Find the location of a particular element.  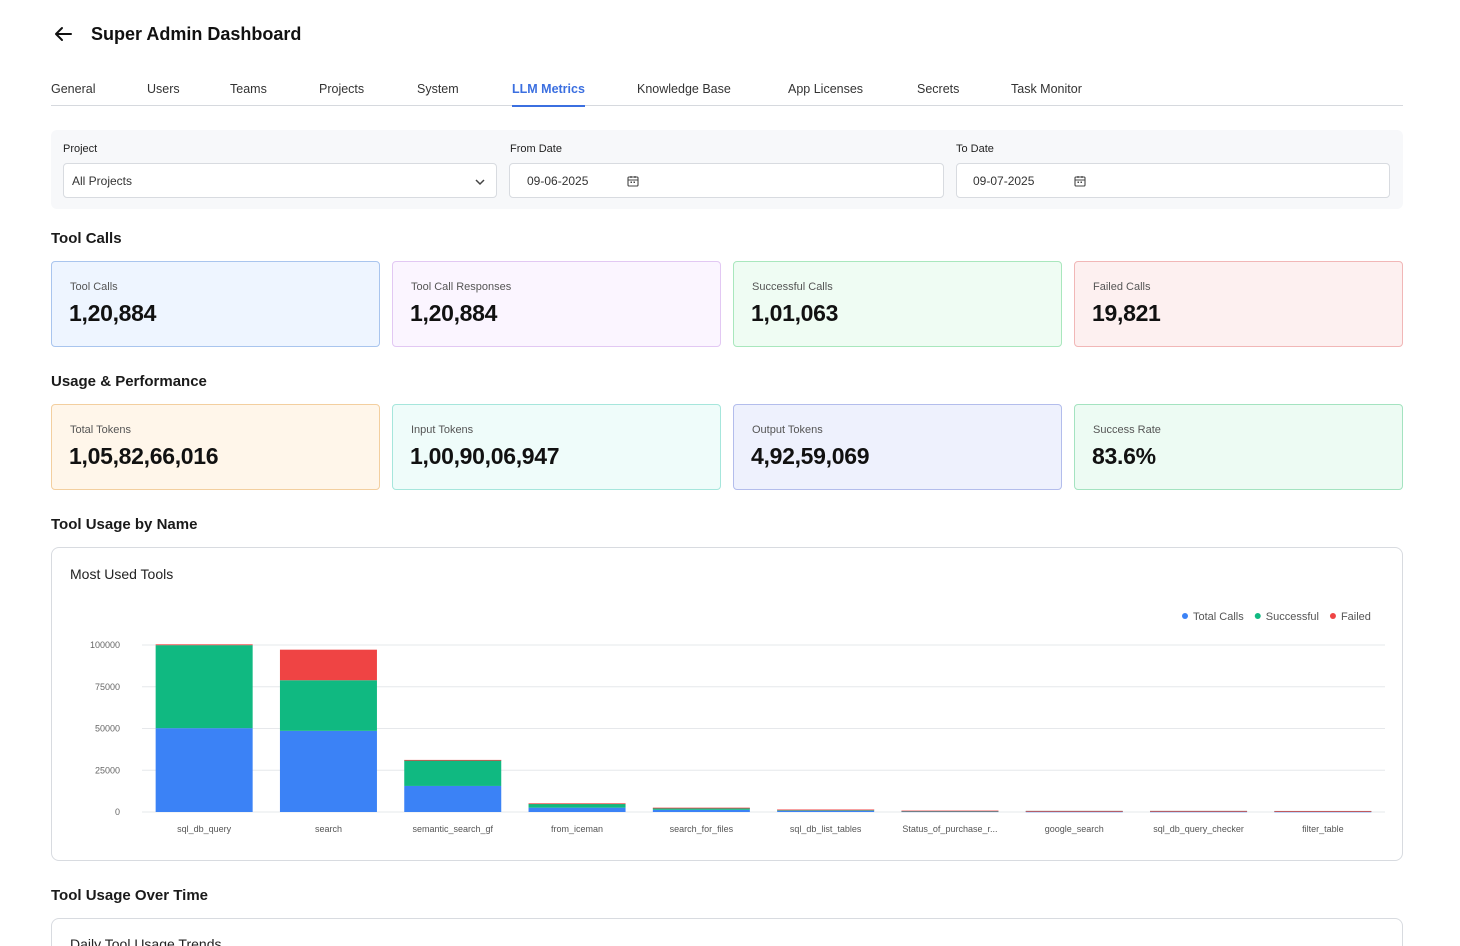

stat-label: Tool Calls is located at coordinates (94, 287).